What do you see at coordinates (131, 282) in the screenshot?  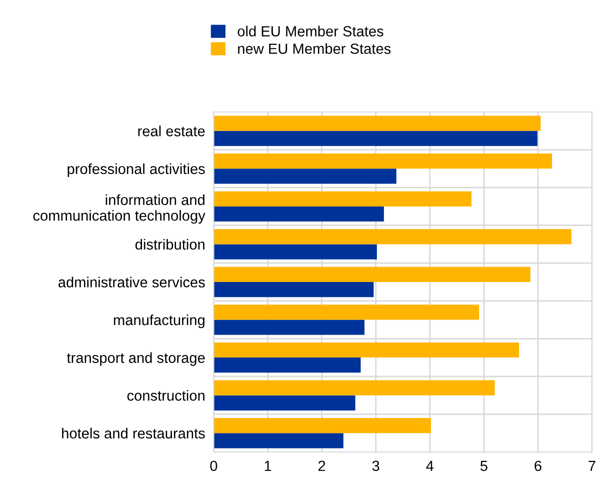 I see `y-tick-label: administrative services` at bounding box center [131, 282].